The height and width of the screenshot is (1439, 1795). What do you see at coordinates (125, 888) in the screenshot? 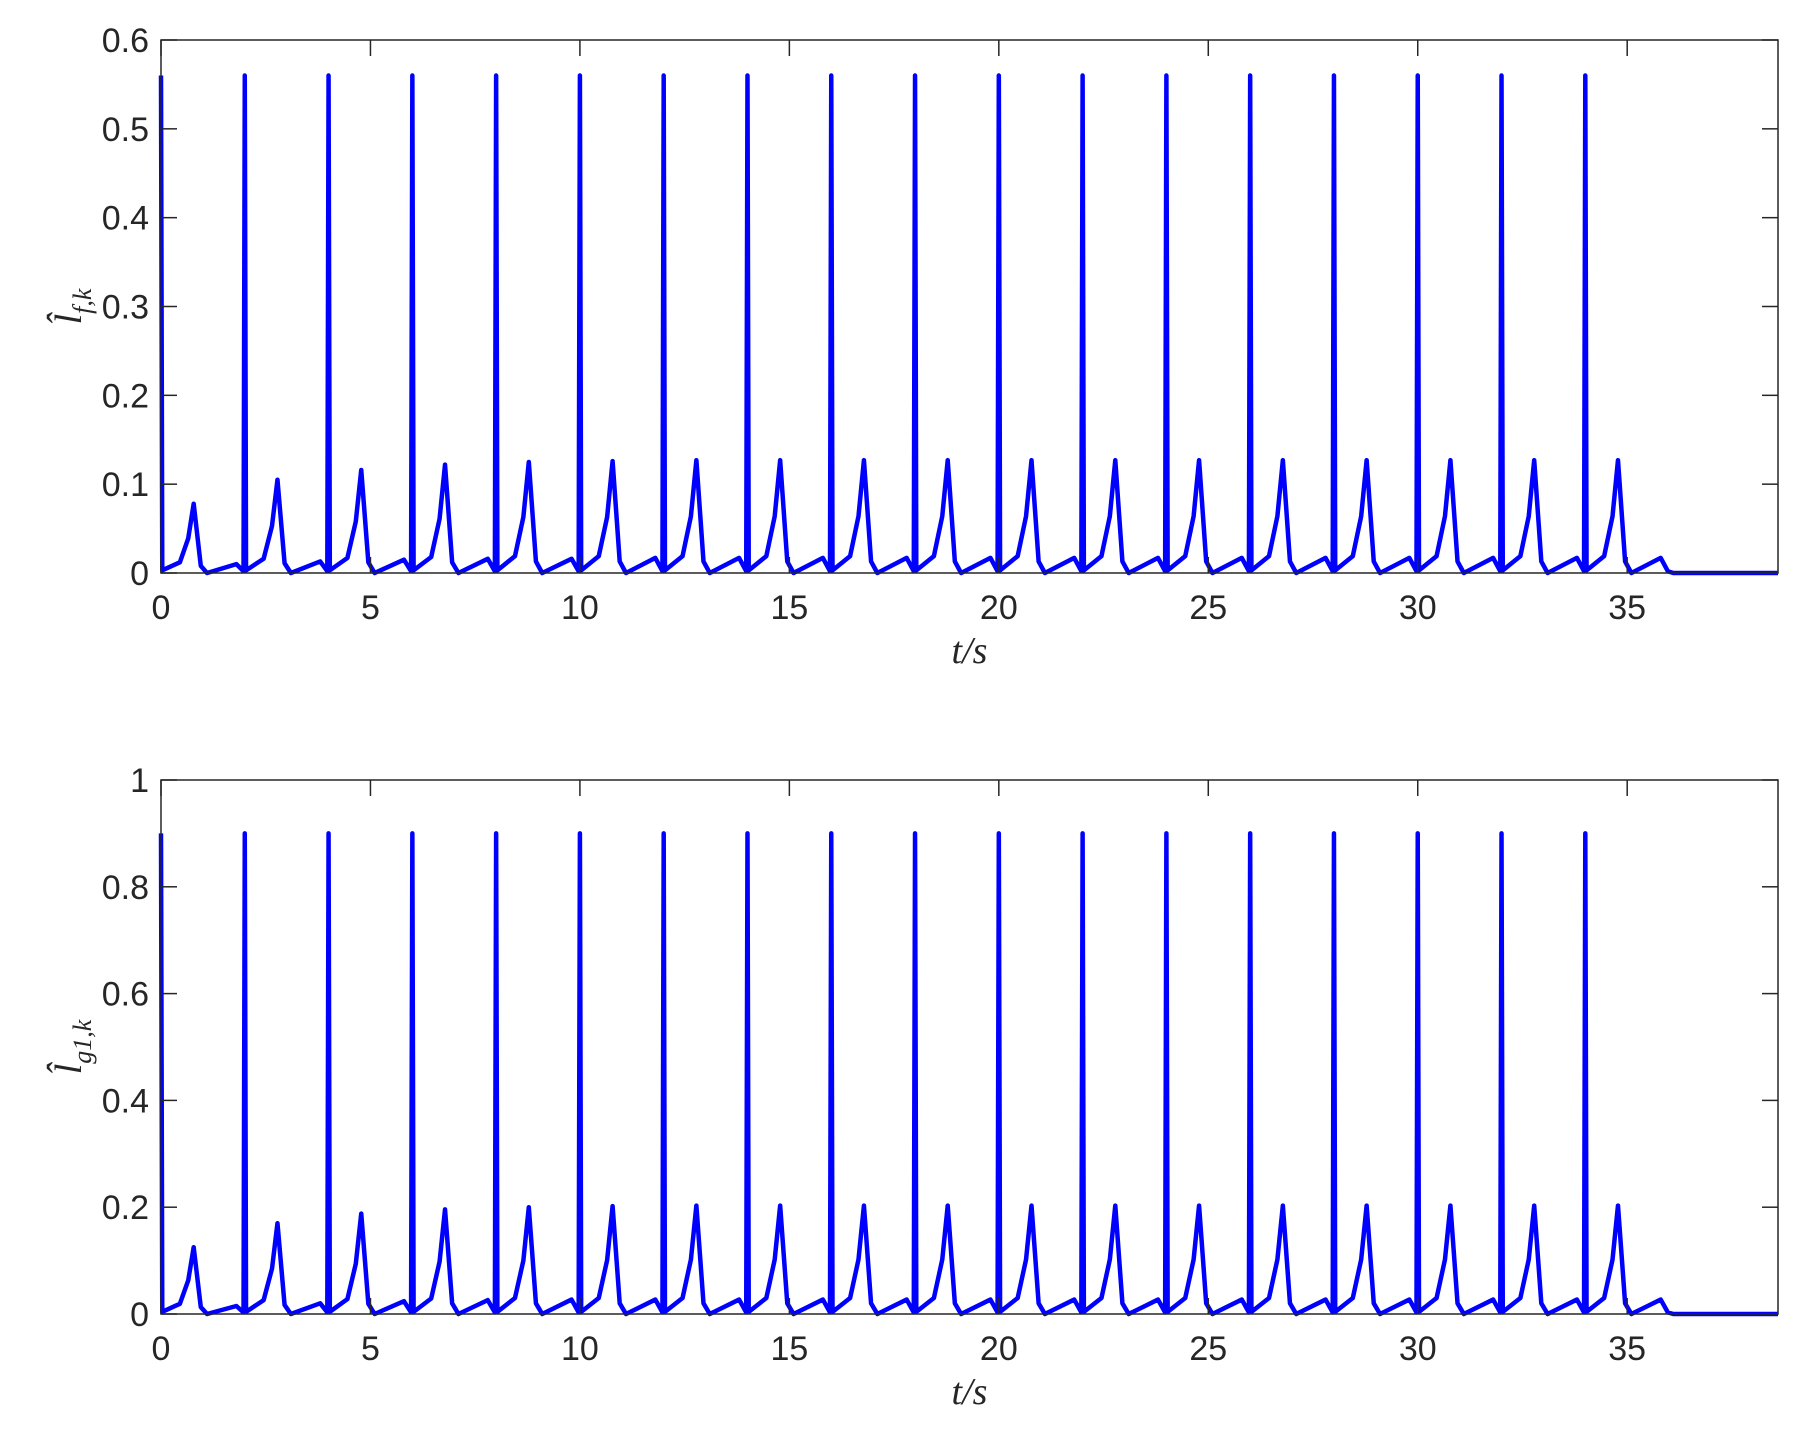
I see `y-tick-label: 0.8` at bounding box center [125, 888].